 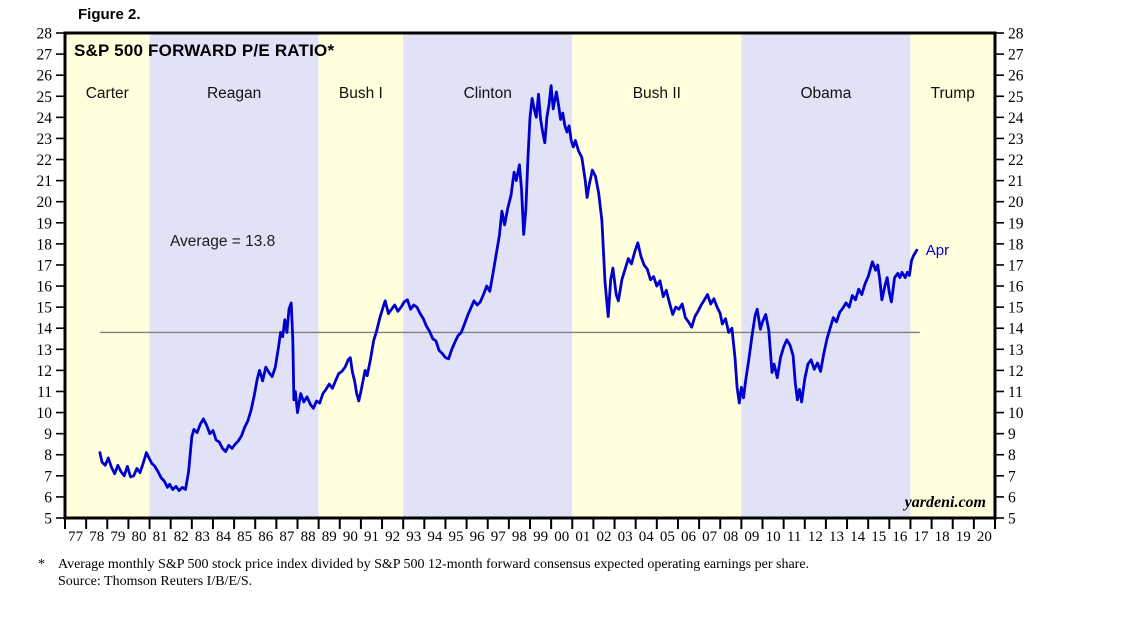 I want to click on x-axis-label: 17, so click(x=922, y=537).